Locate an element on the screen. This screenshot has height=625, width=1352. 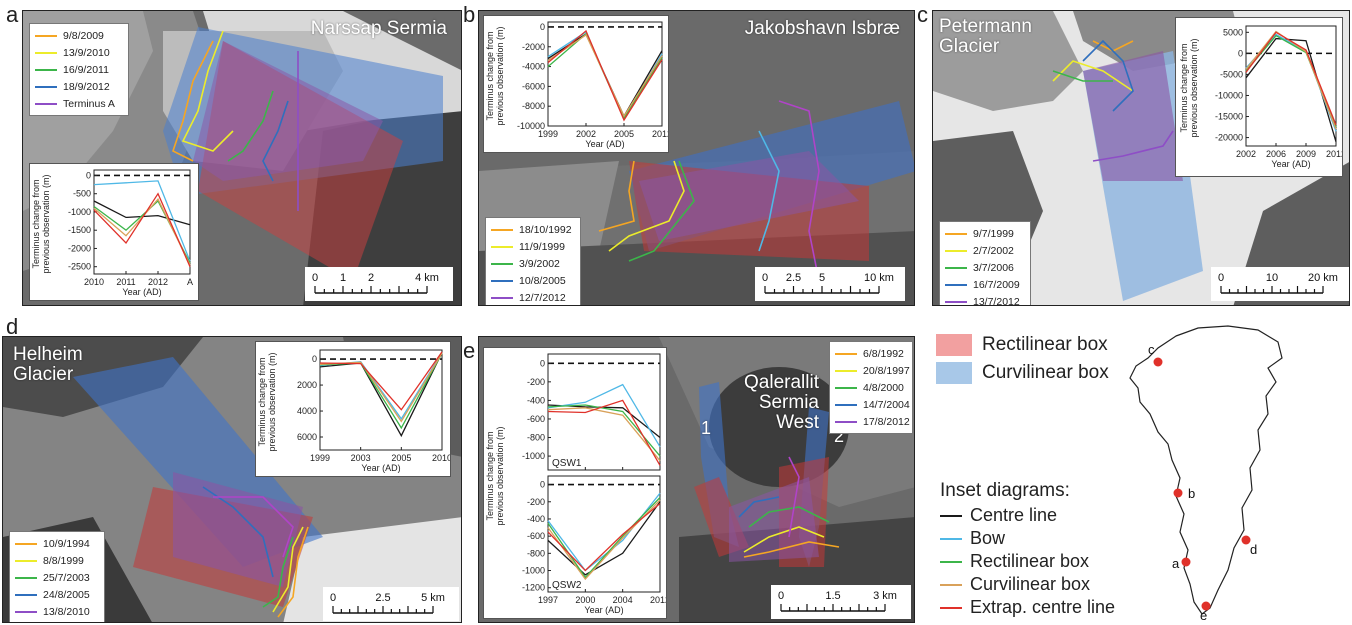
scalebar-e: 0 1.5 3 km is located at coordinates (841, 602).